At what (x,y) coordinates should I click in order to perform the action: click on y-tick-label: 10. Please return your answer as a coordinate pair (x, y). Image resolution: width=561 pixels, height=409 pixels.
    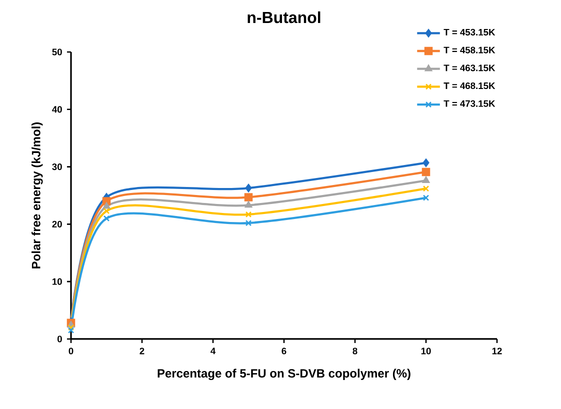
    Looking at the image, I should click on (57, 281).